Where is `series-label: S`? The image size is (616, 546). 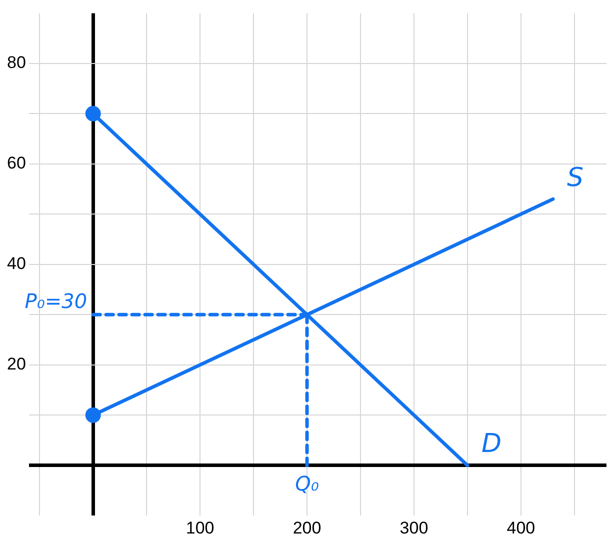 series-label: S is located at coordinates (575, 177).